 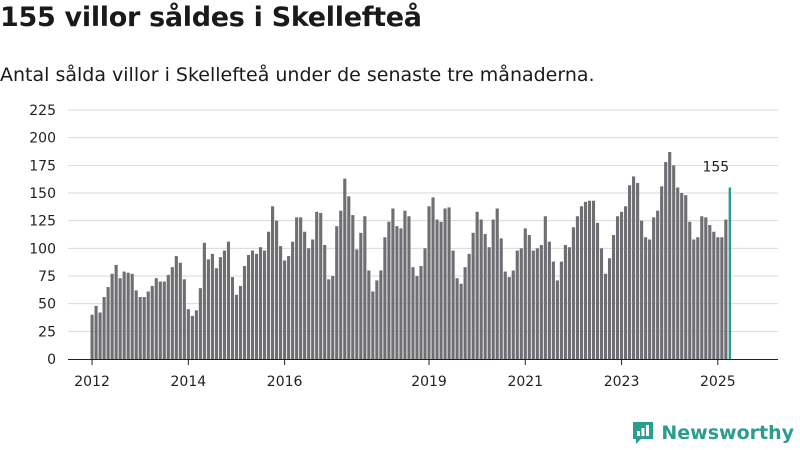 I want to click on x-axis-ticks: 2012 2014 2016 2019 2021 2023 2025, so click(x=405, y=374).